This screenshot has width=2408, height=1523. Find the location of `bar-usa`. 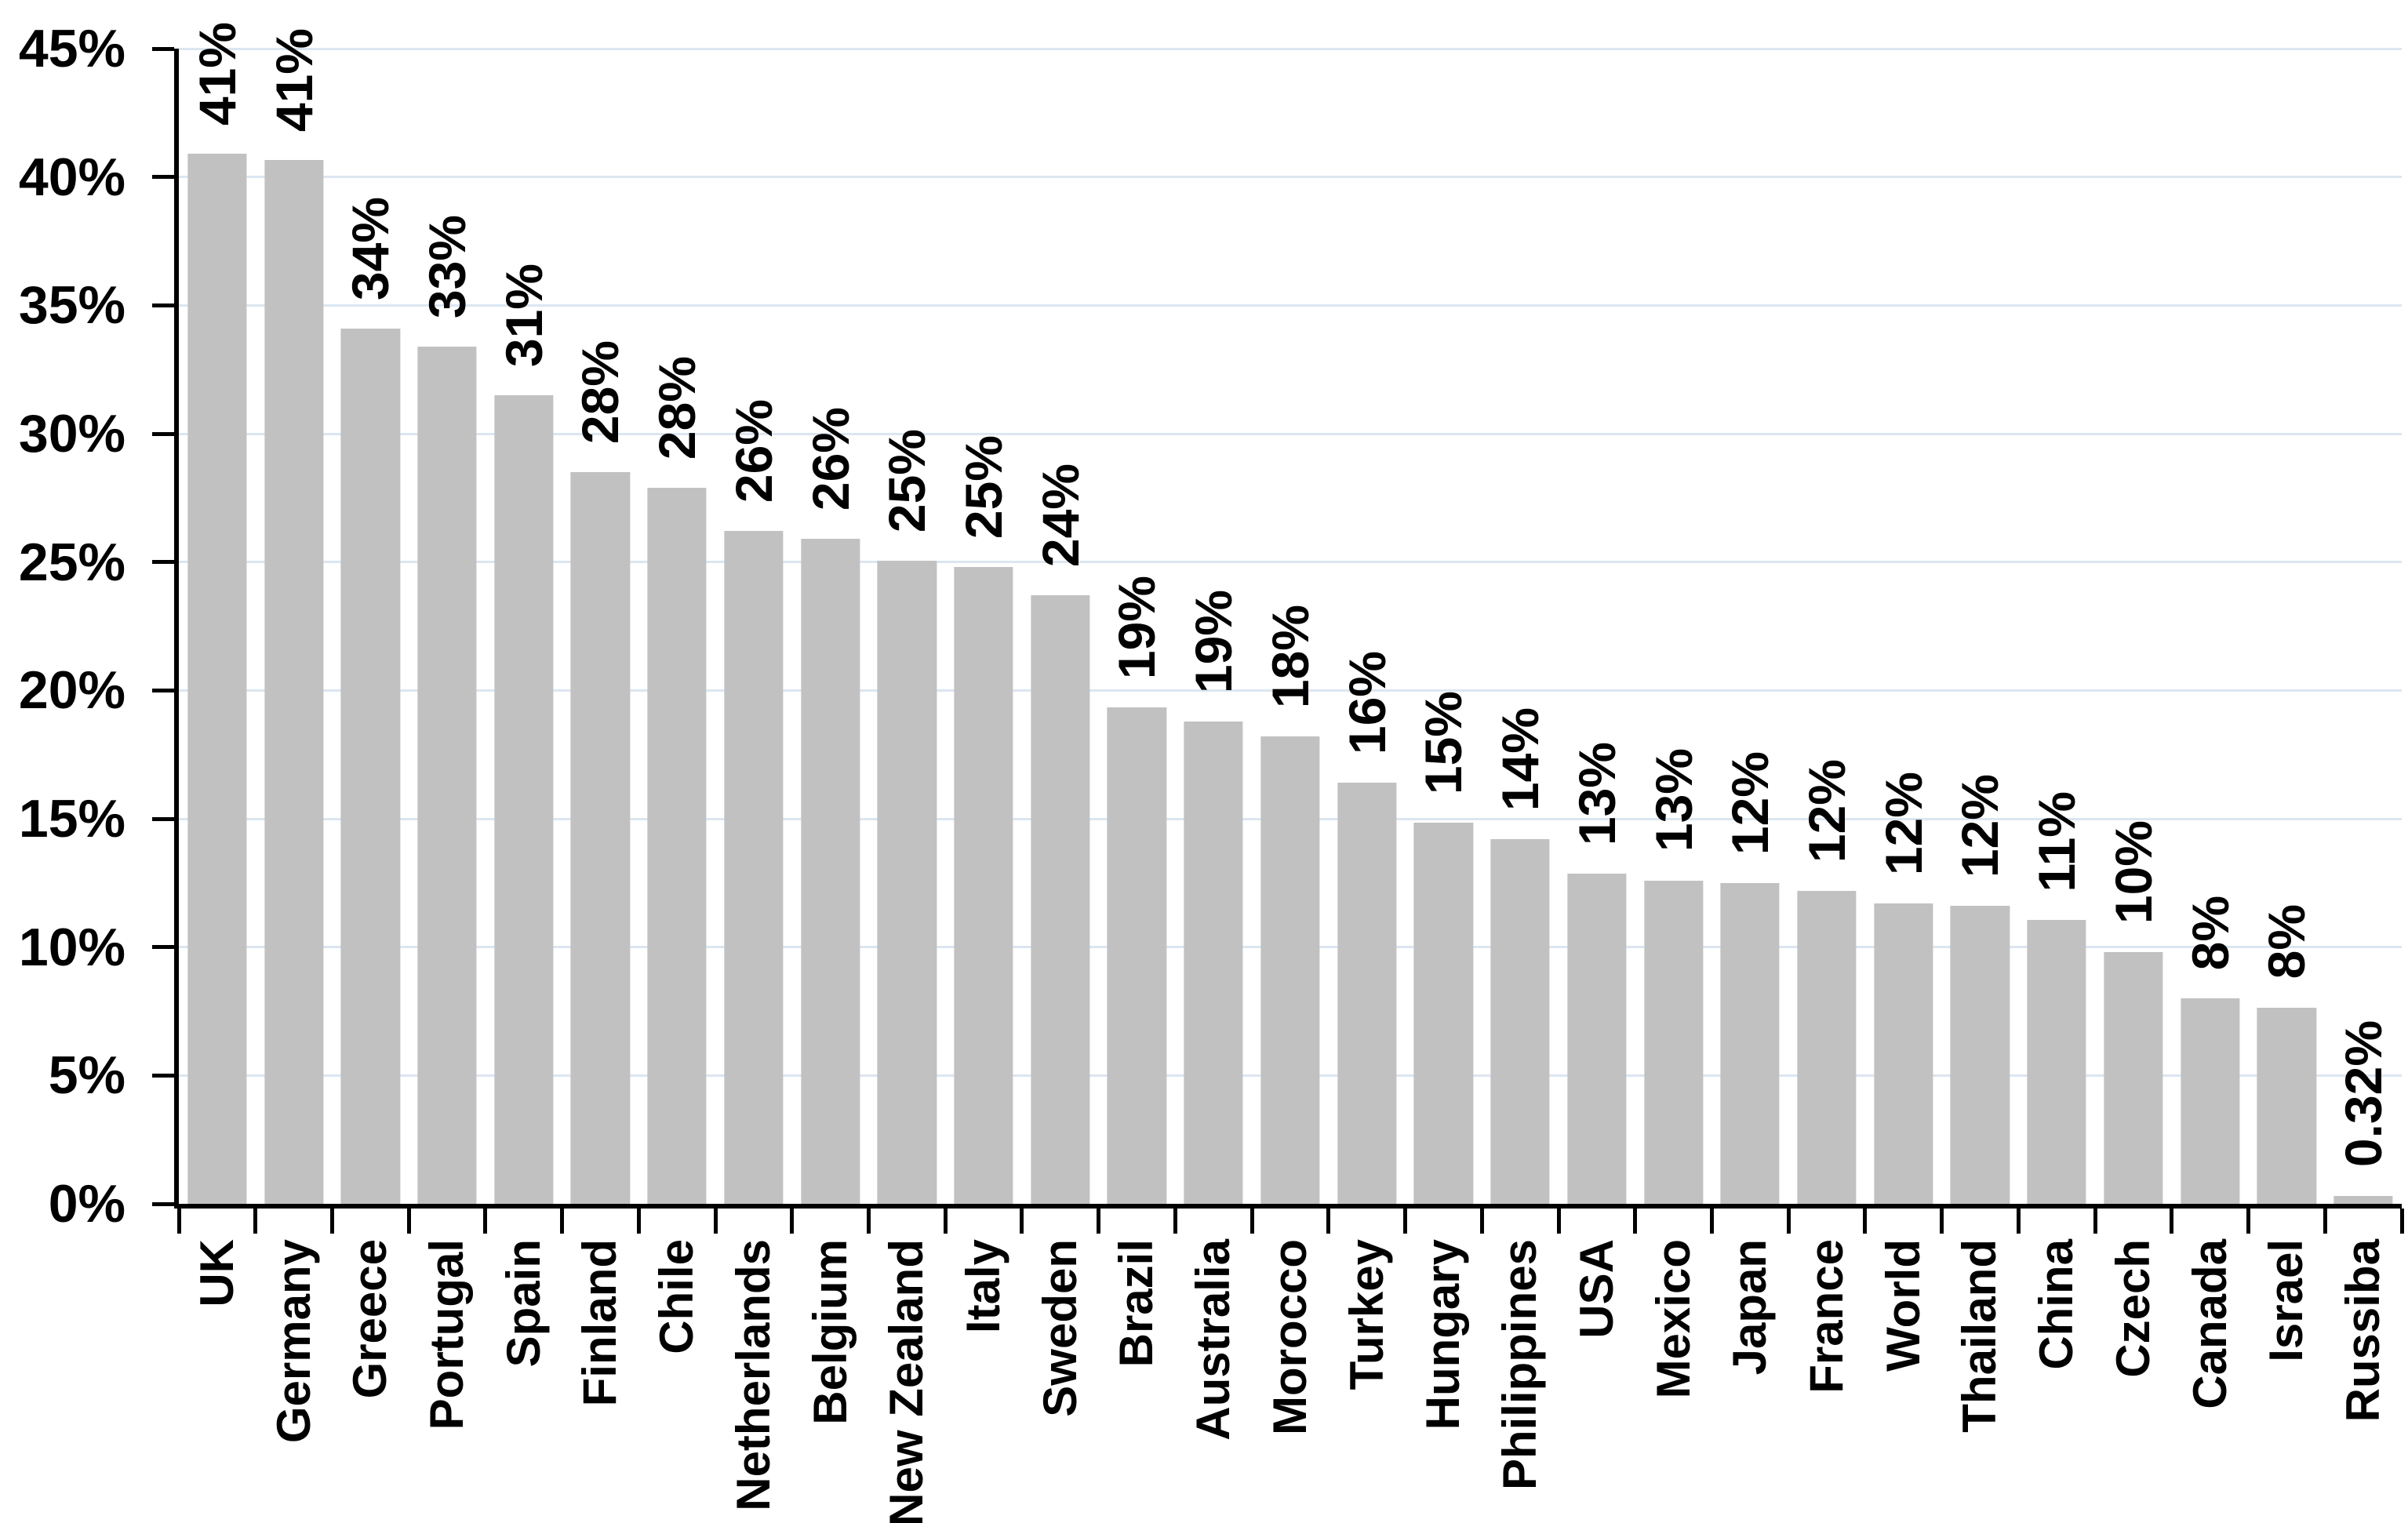

bar-usa is located at coordinates (1597, 1039).